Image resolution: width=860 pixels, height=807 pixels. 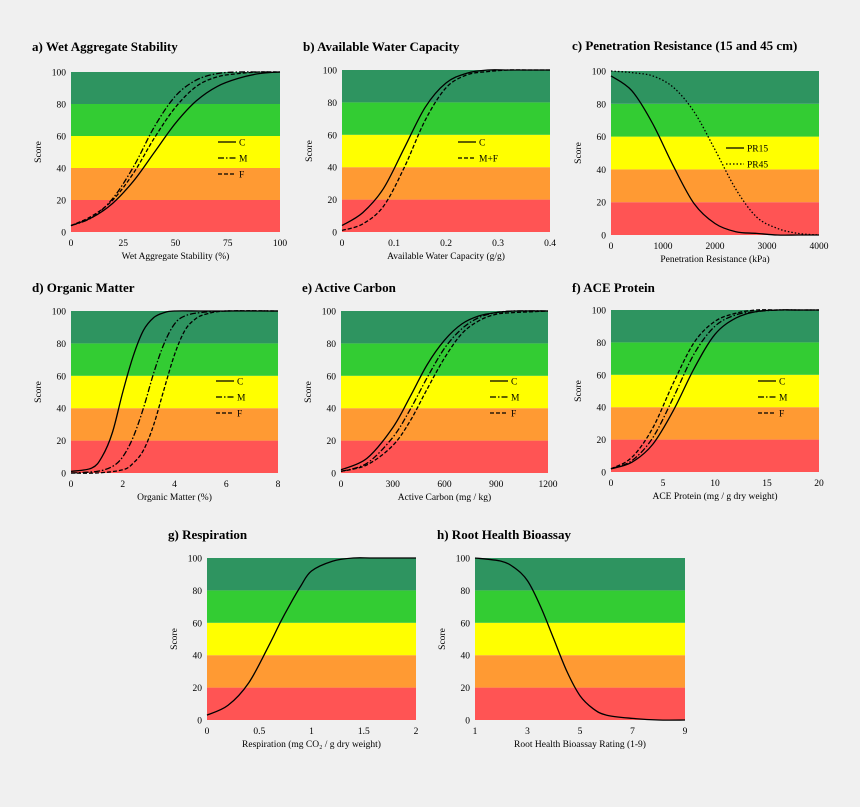 I want to click on chart-title: b) Available Water Capacity, so click(x=381, y=46).